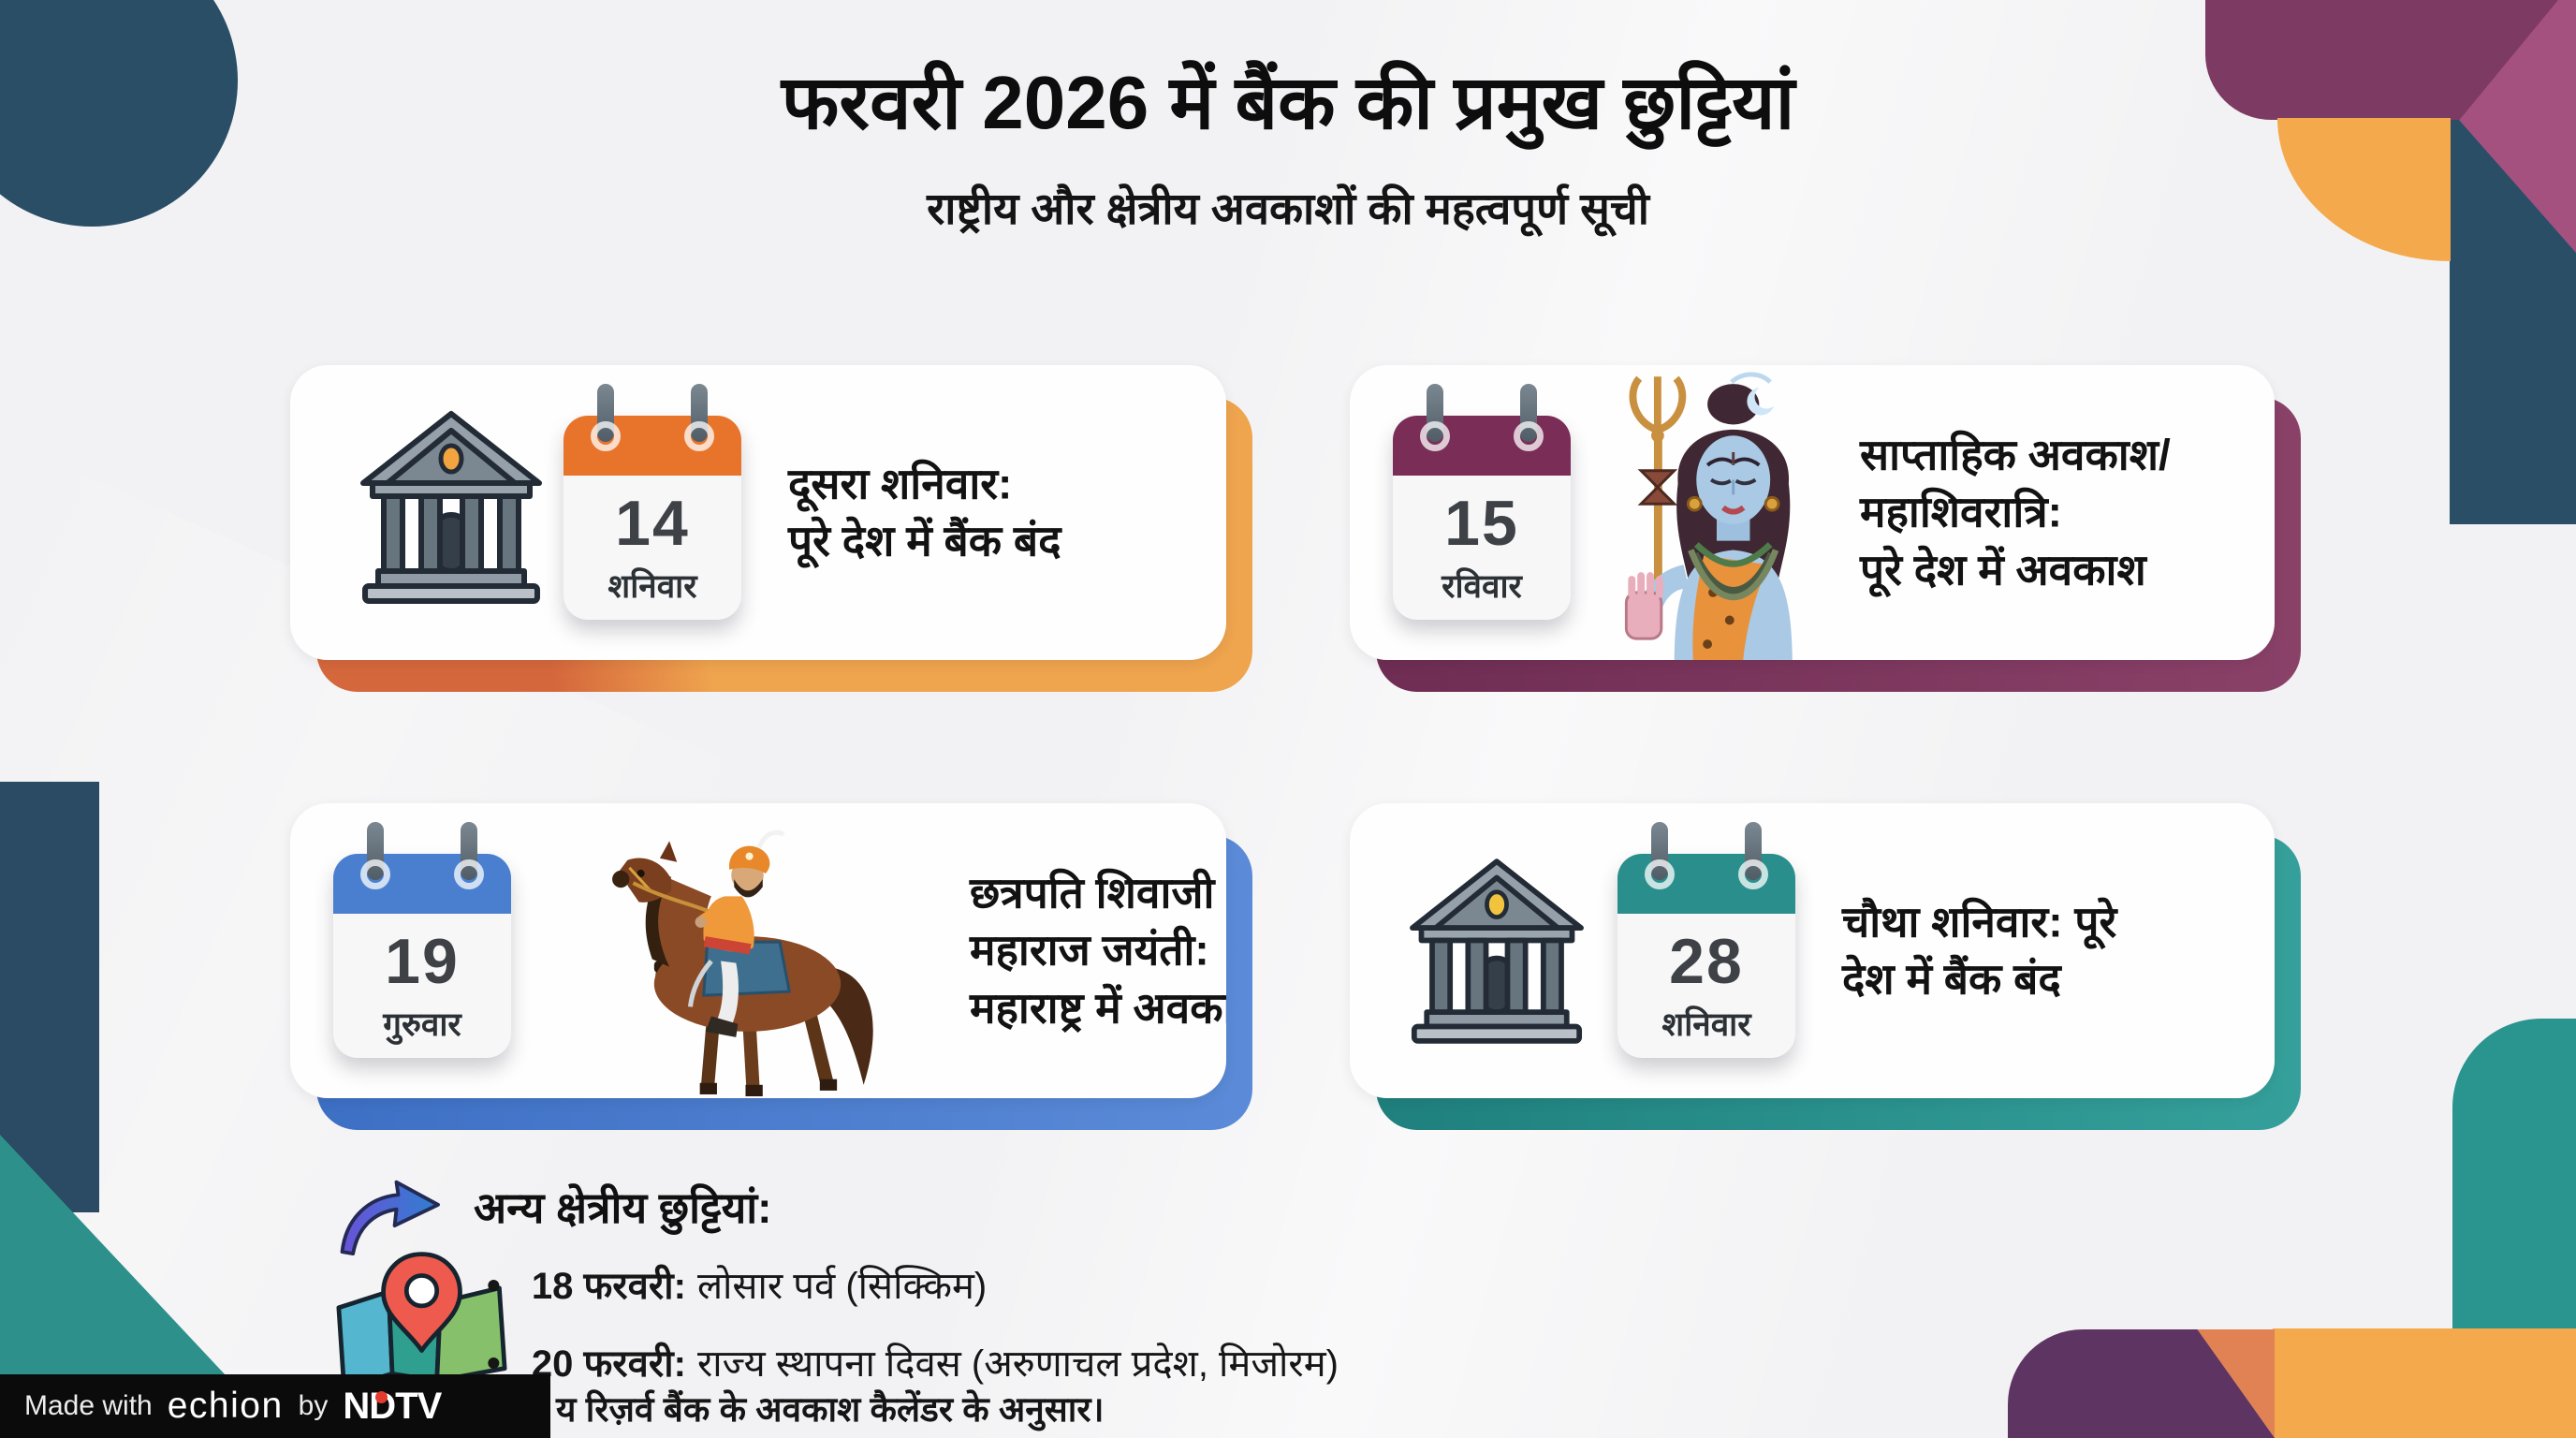 This screenshot has height=1438, width=2576. Describe the element at coordinates (1979, 921) in the screenshot. I see `card-line: चौथा शनिवार: पूरे` at that location.